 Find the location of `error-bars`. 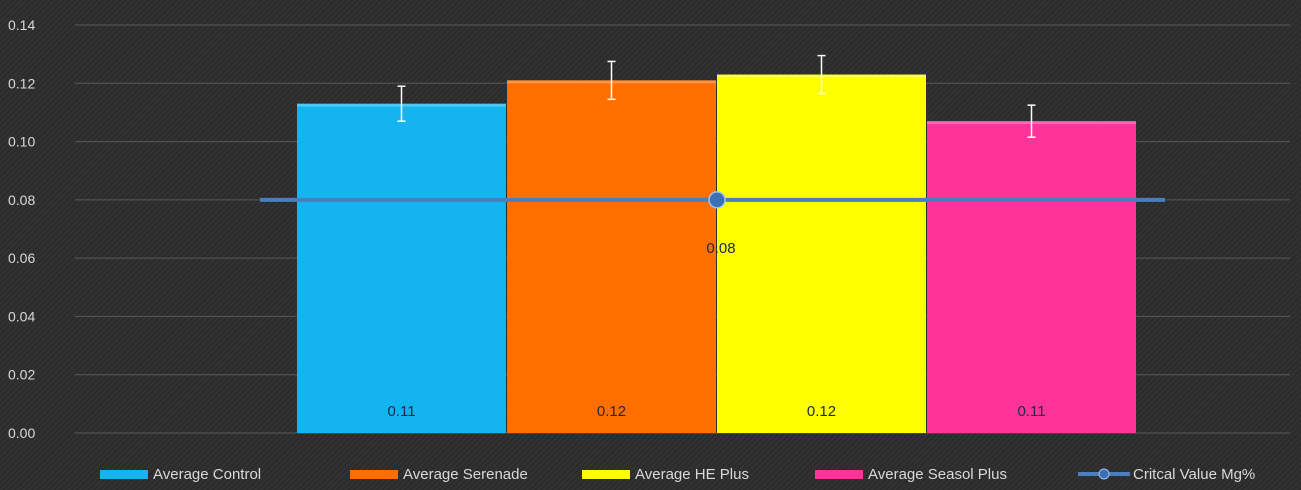

error-bars is located at coordinates (716, 96).